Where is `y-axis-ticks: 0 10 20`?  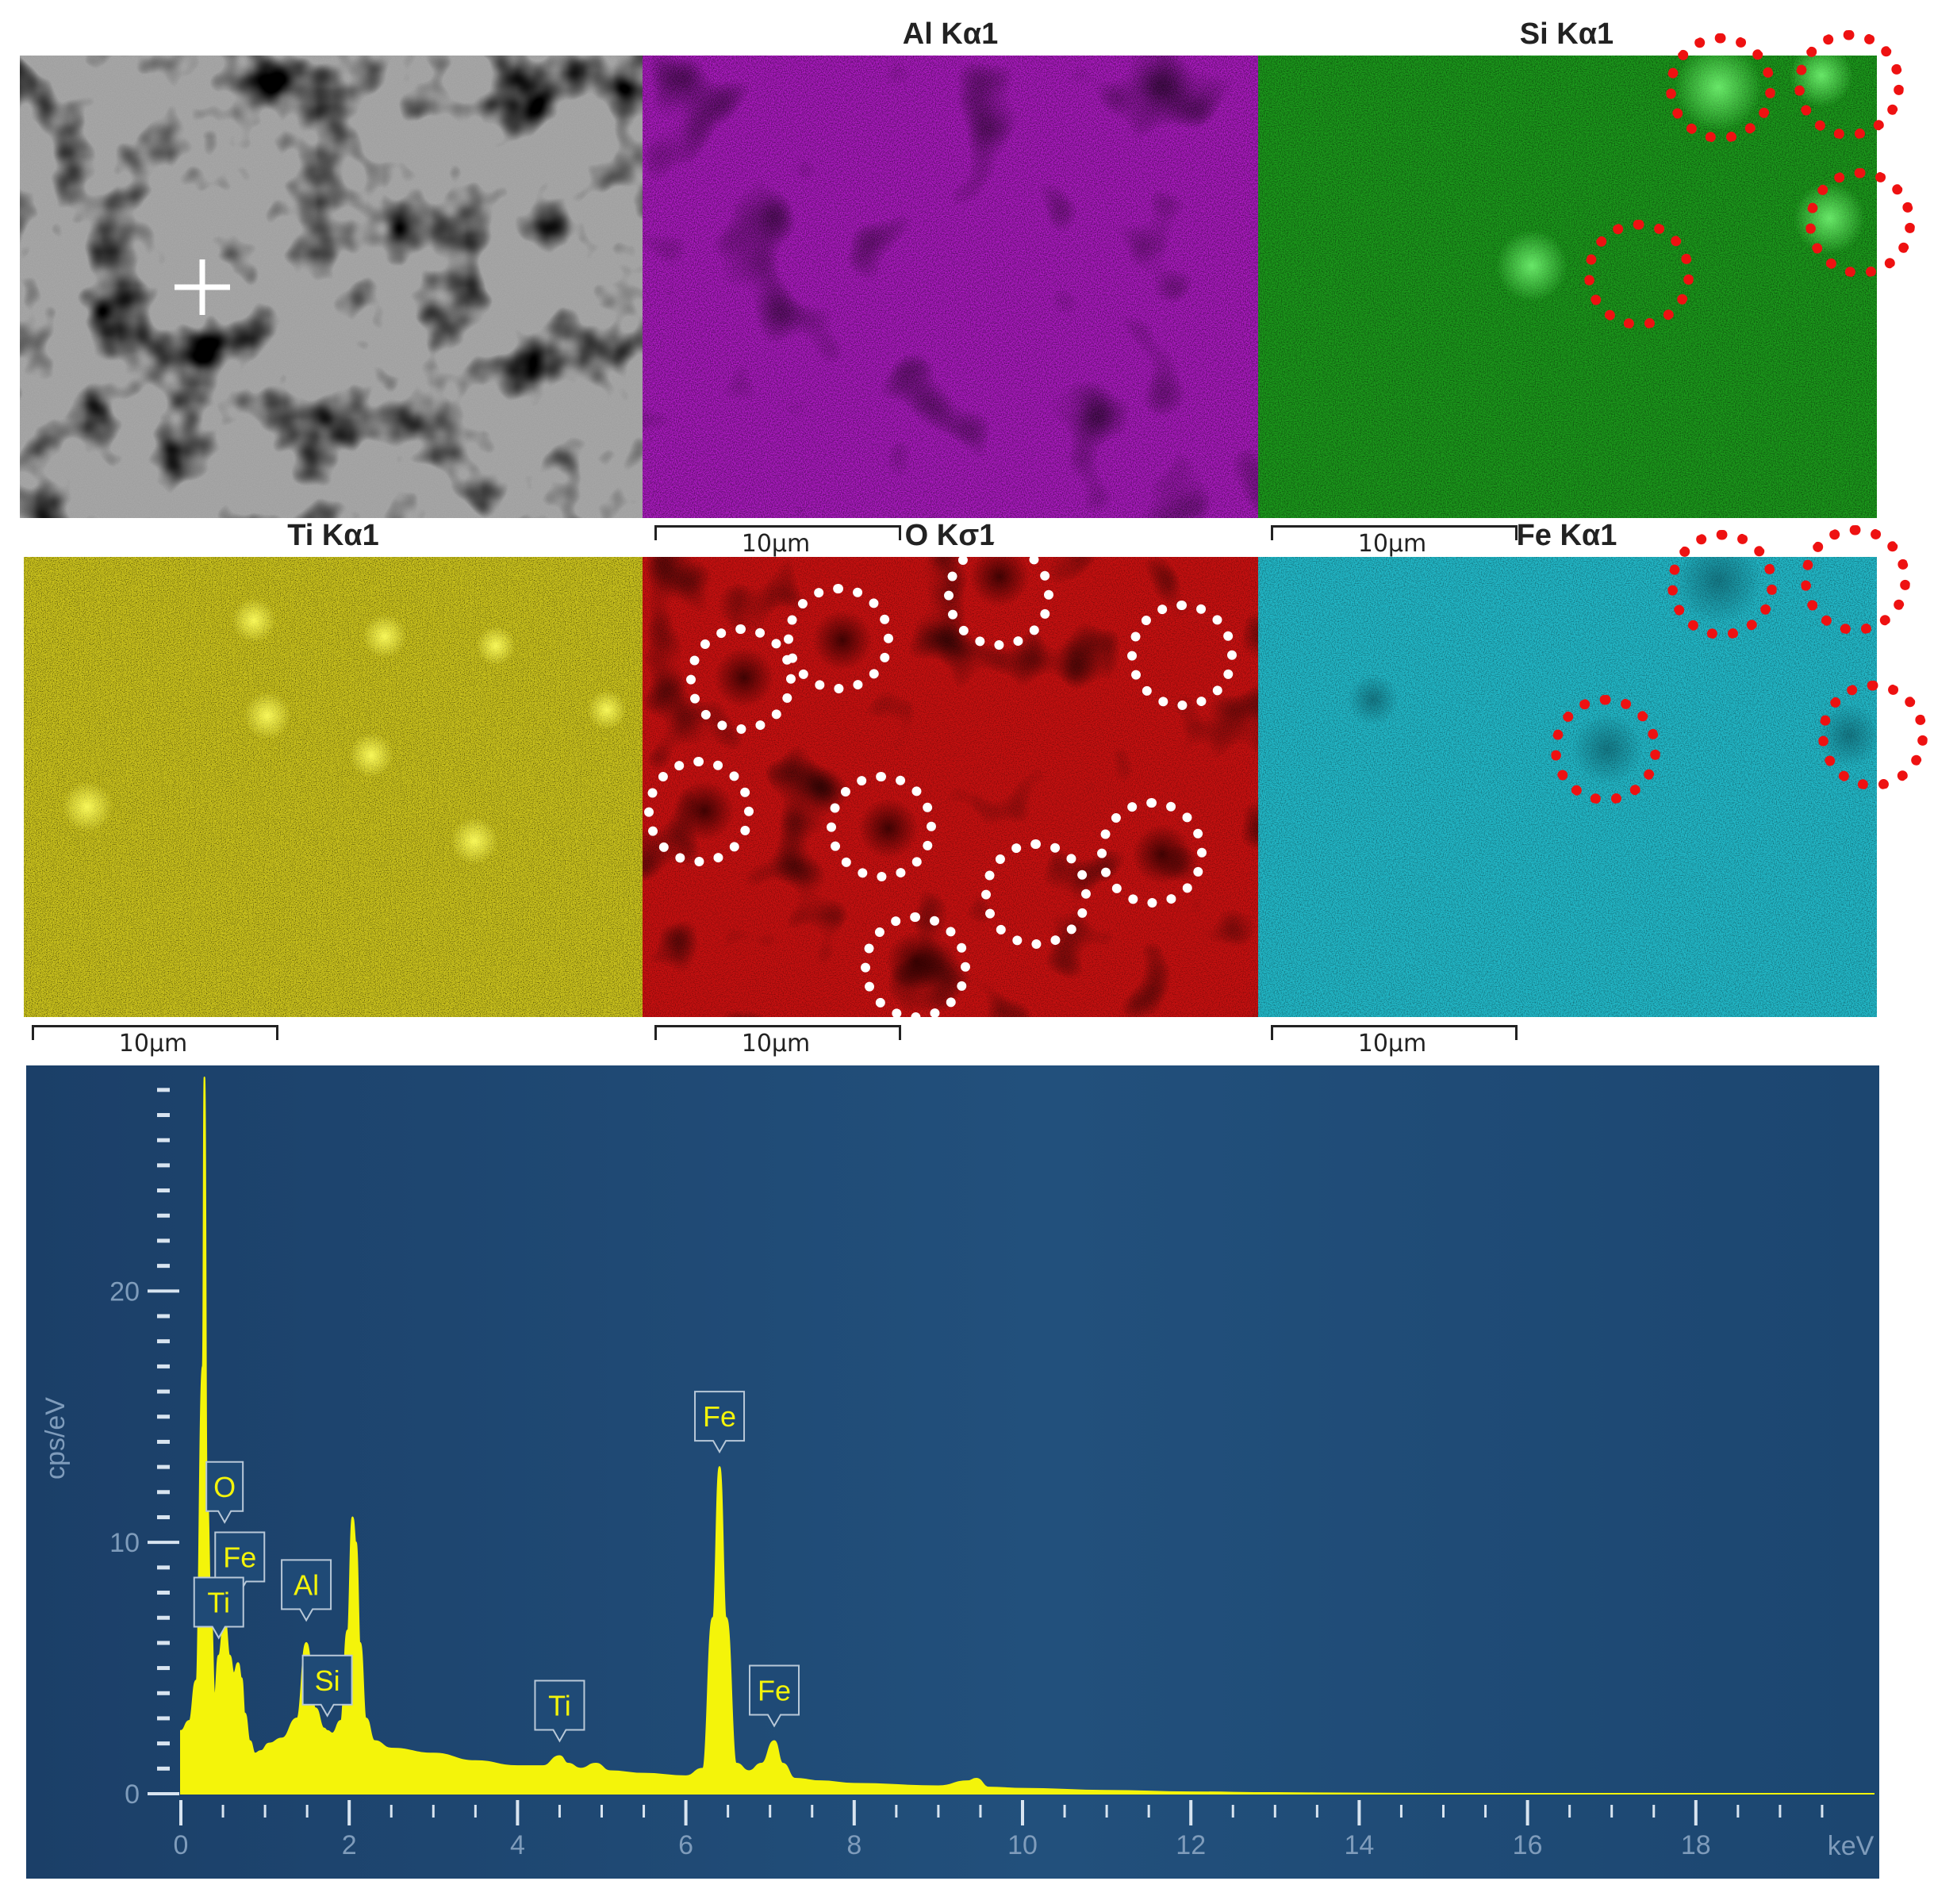
y-axis-ticks: 0 10 20 is located at coordinates (144, 1543).